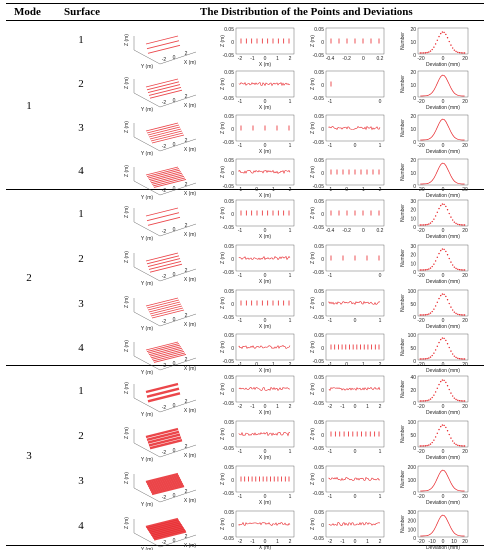  I want to click on y-tick-label: 50, so click(413, 349).